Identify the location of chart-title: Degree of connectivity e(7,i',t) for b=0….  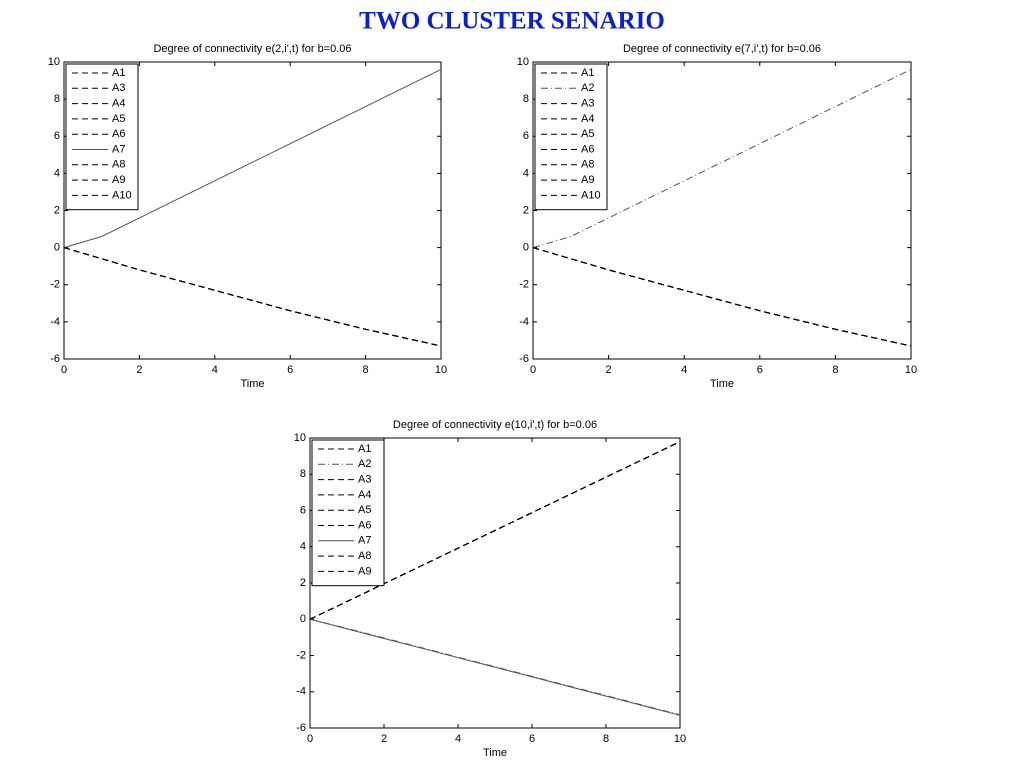
(722, 49).